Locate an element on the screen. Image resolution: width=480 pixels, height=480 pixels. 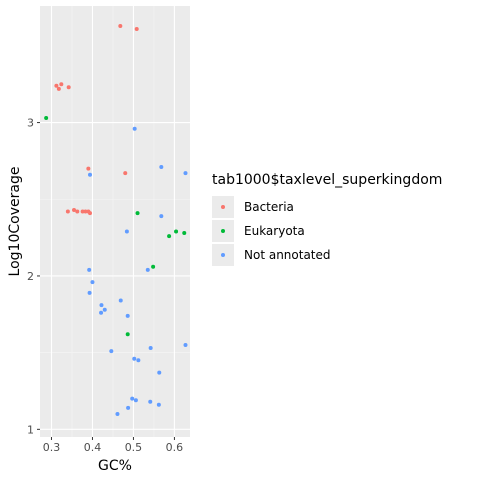
legend-dot-bacteria is located at coordinates (223, 207).